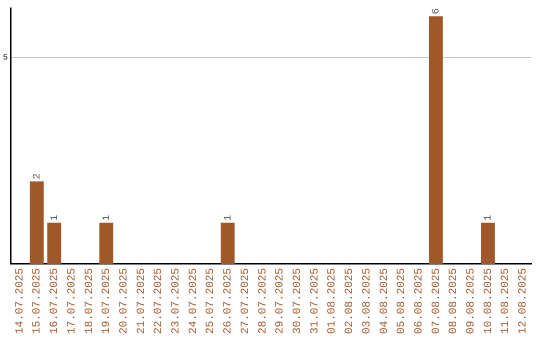  What do you see at coordinates (280, 301) in the screenshot?
I see `x-tick-label: 29.07.2025` at bounding box center [280, 301].